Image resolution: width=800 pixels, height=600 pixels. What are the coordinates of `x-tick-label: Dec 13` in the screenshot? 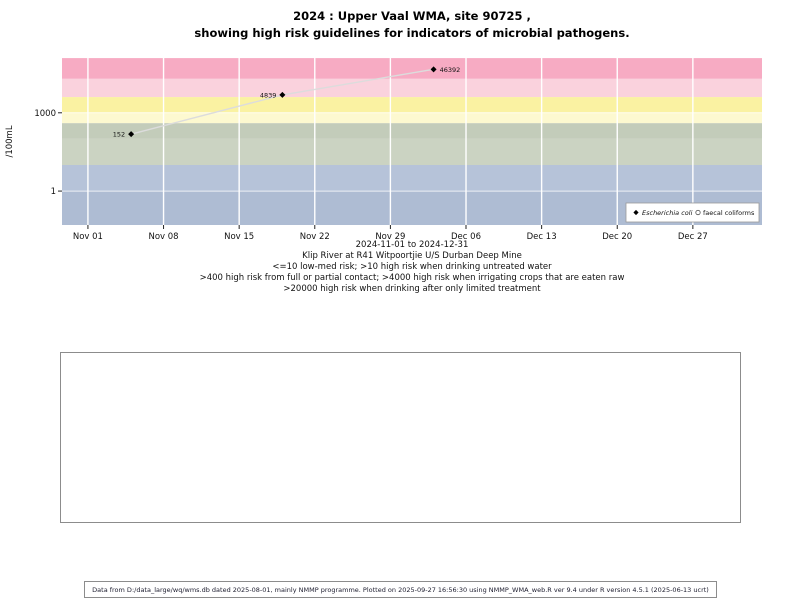 It's located at (542, 237).